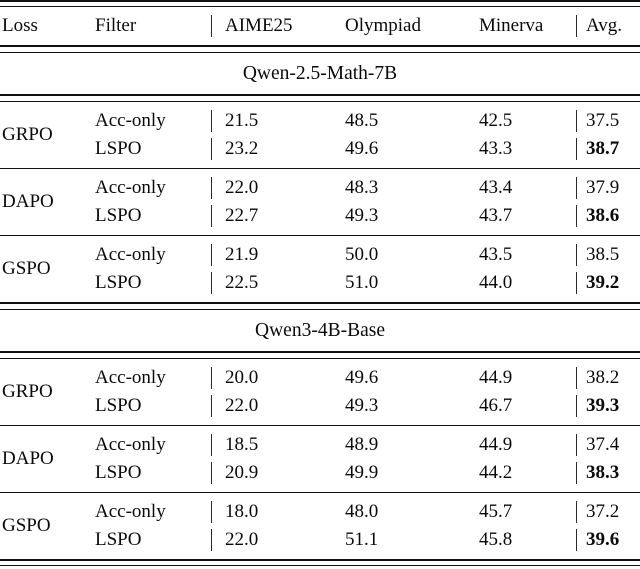  What do you see at coordinates (20, 25) in the screenshot?
I see `column-header-loss: Loss` at bounding box center [20, 25].